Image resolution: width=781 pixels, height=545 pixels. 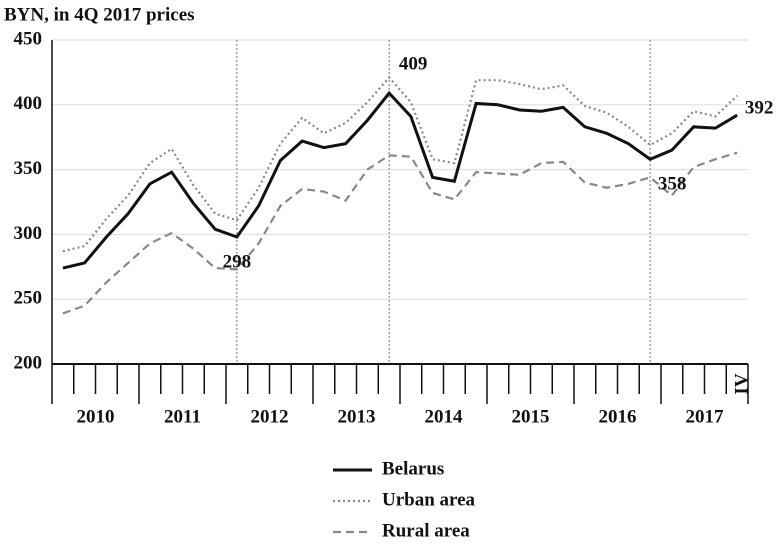 What do you see at coordinates (28, 168) in the screenshot?
I see `y-tick-label: 350` at bounding box center [28, 168].